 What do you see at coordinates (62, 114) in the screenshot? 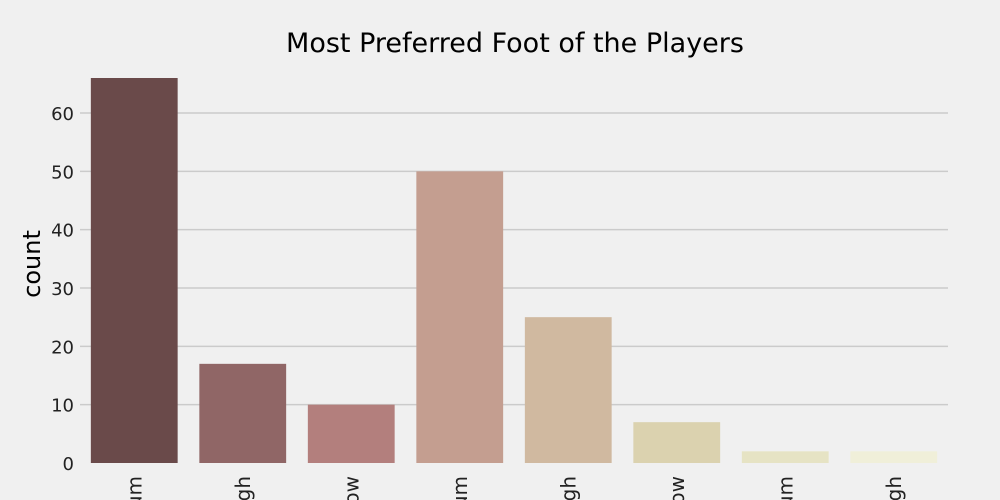
I see `y-tick-label: 60` at bounding box center [62, 114].